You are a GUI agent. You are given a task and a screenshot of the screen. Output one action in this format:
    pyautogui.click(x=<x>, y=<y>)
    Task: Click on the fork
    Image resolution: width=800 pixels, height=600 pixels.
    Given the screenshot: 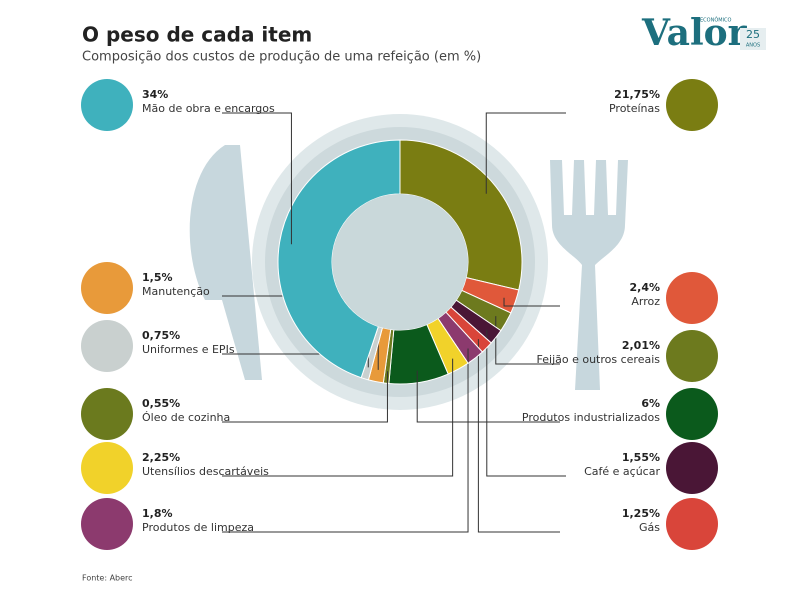 What is the action you would take?
    pyautogui.click(x=589, y=275)
    